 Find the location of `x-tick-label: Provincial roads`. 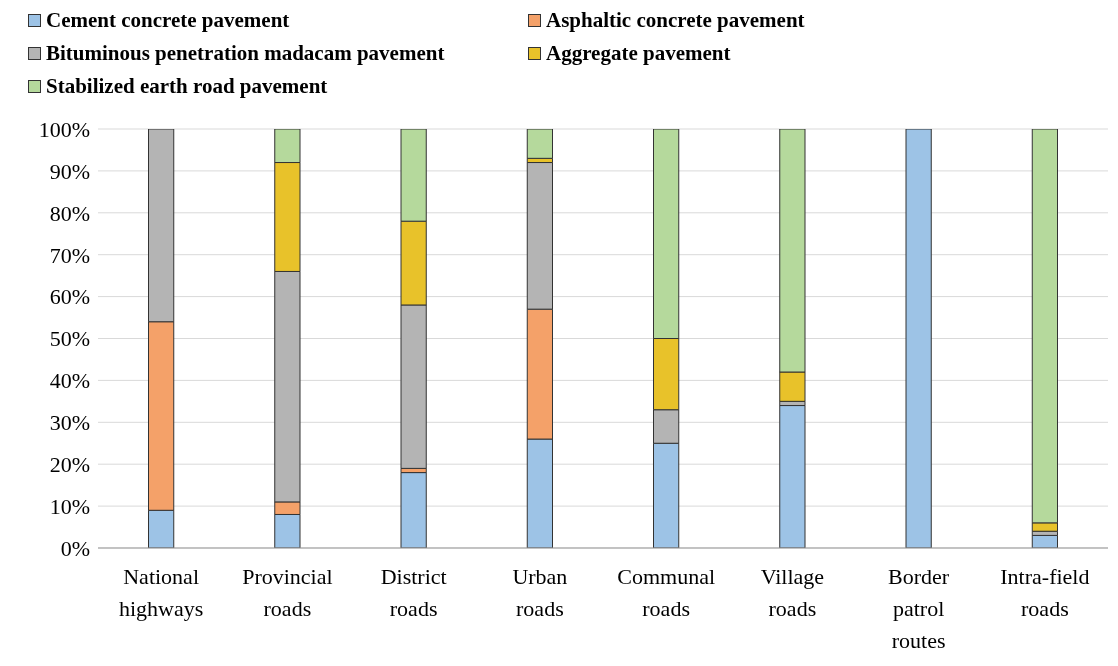

x-tick-label: Provincial roads is located at coordinates (287, 592).